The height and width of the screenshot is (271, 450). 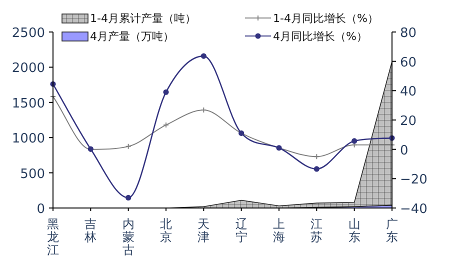 I want to click on y2-tick-label: −20, so click(x=414, y=180).